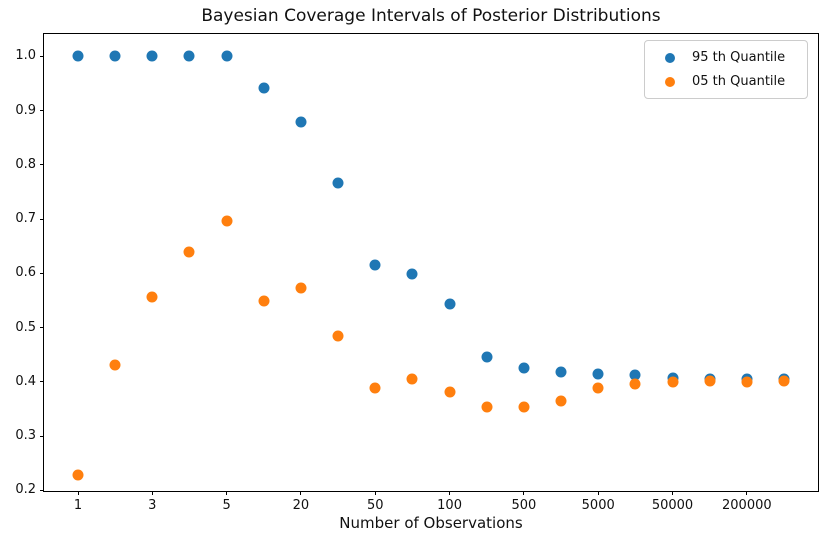 Image resolution: width=826 pixels, height=550 pixels. What do you see at coordinates (524, 505) in the screenshot?
I see `x-tick-label: 500` at bounding box center [524, 505].